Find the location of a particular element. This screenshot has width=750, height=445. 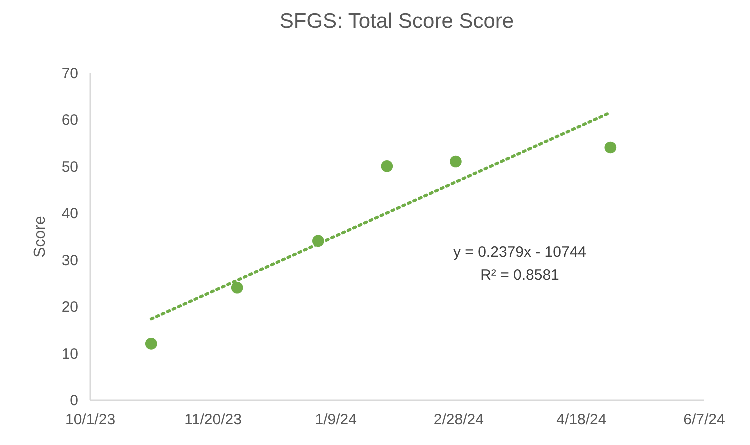

y-tick-label: 30 is located at coordinates (70, 261).